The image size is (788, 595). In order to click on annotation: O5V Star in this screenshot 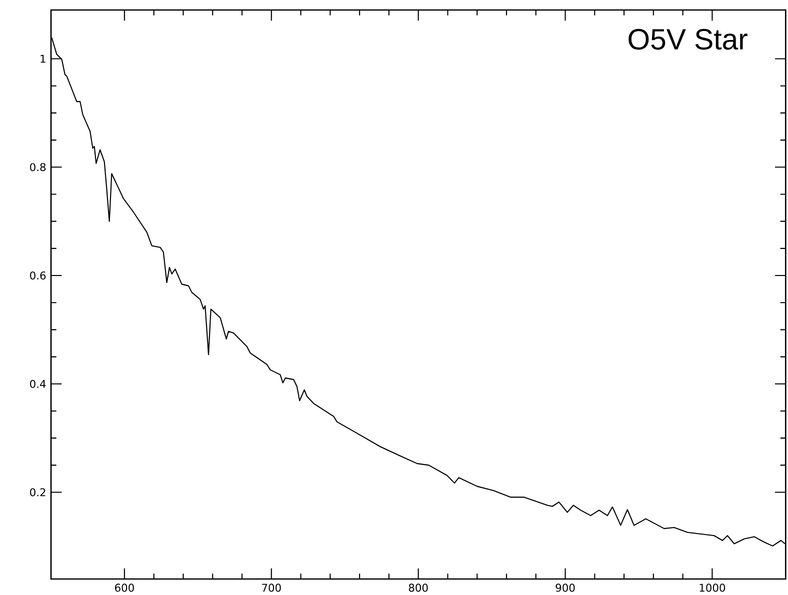, I will do `click(688, 39)`.